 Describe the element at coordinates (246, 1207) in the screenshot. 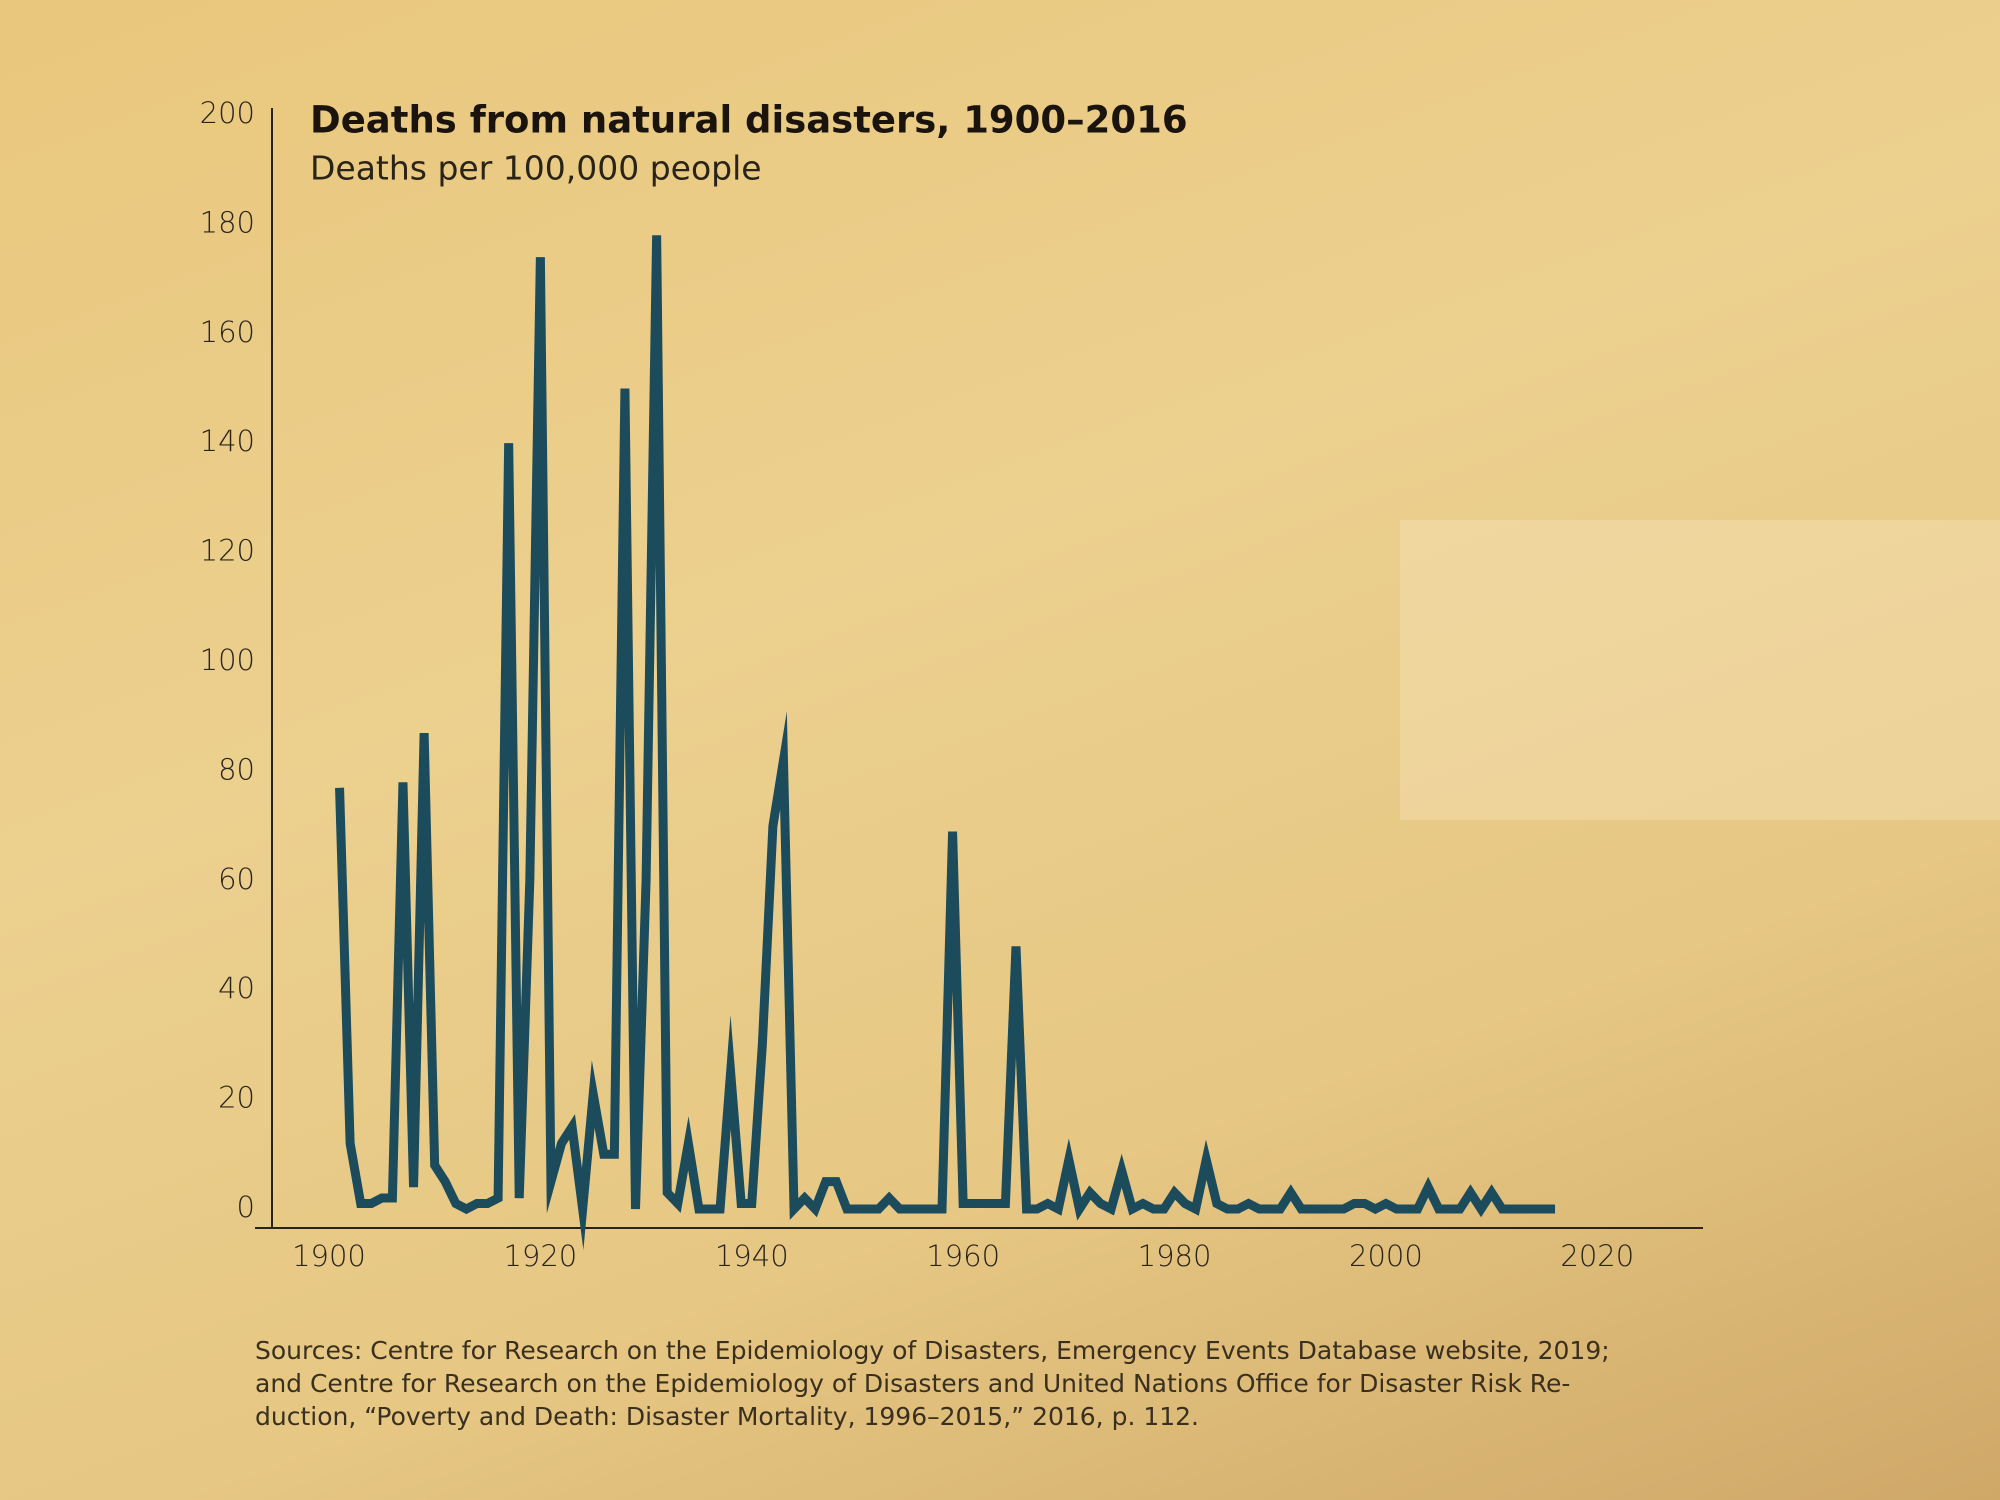

I see `y-tick-label: 0` at that location.